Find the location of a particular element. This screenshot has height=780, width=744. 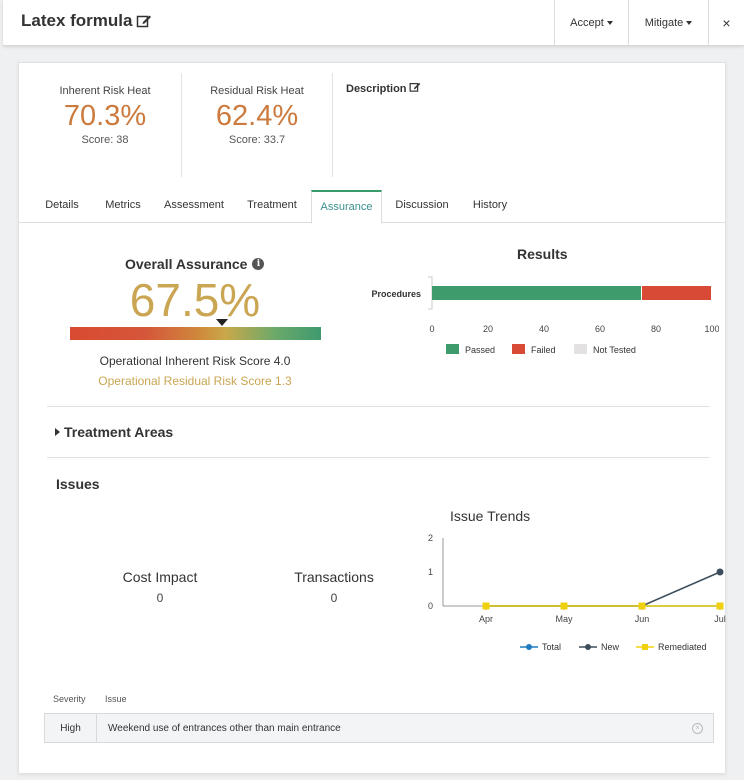

edit-icon is located at coordinates (144, 21).